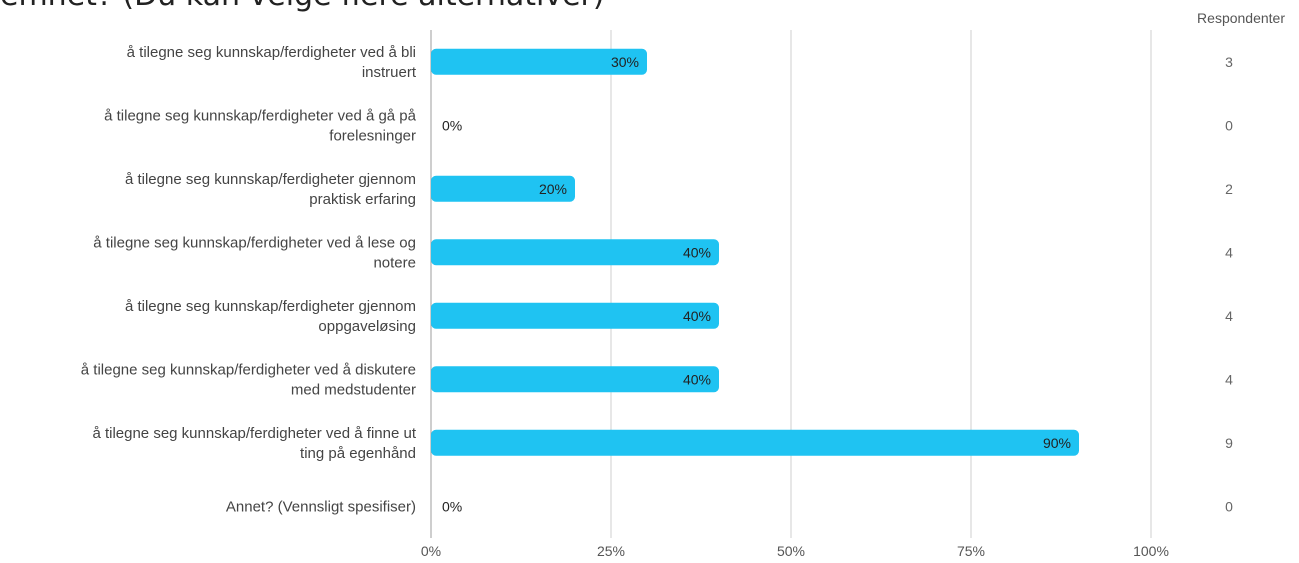 This screenshot has height=563, width=1299. What do you see at coordinates (971, 551) in the screenshot?
I see `x-tick-label: 75%` at bounding box center [971, 551].